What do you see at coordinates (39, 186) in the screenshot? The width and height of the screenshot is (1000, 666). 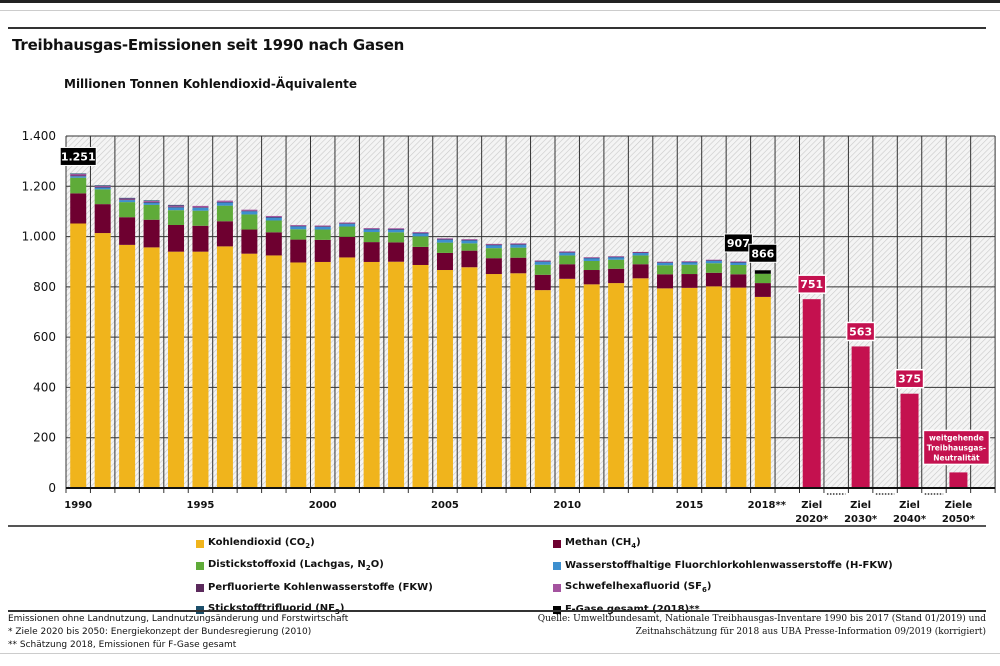 I see `y-tick-label: 1.200` at bounding box center [39, 186].